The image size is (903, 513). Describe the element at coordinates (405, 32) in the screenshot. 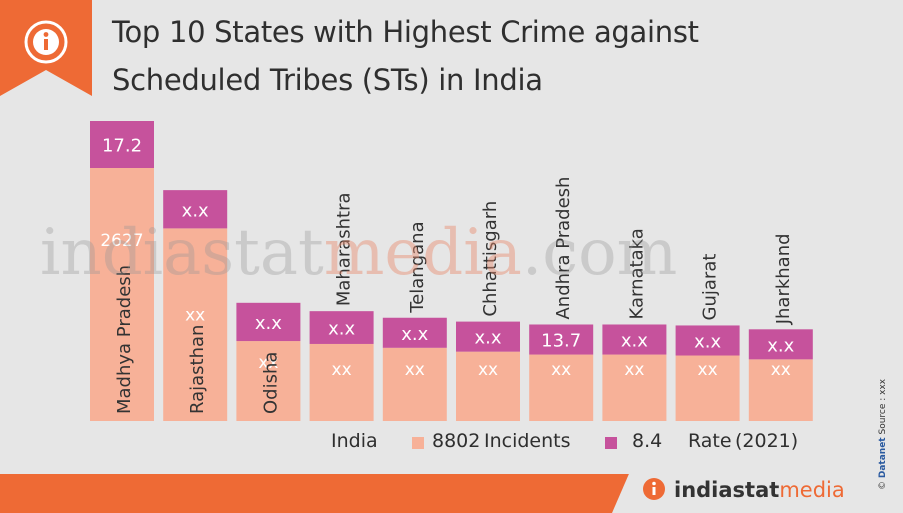

I see `title-line-1: Top 10 States with Highest Crime against` at that location.